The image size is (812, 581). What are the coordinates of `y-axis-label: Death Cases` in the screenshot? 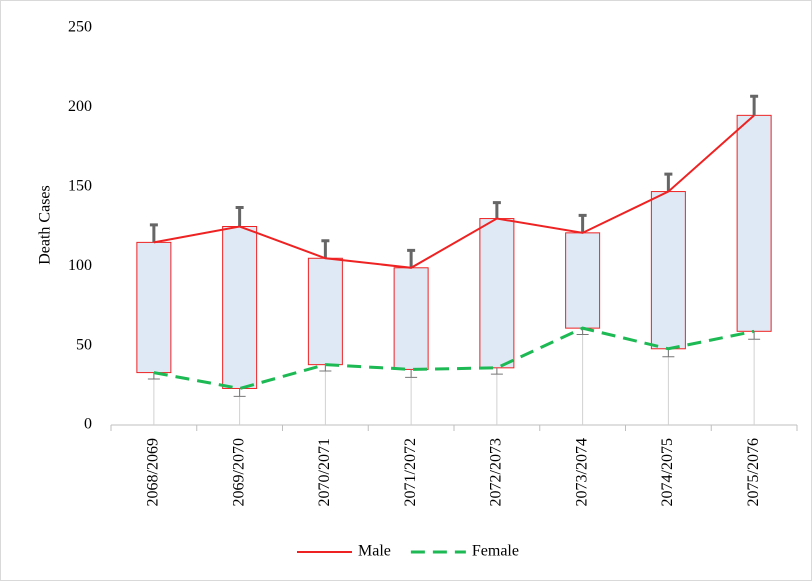 It's located at (45, 225).